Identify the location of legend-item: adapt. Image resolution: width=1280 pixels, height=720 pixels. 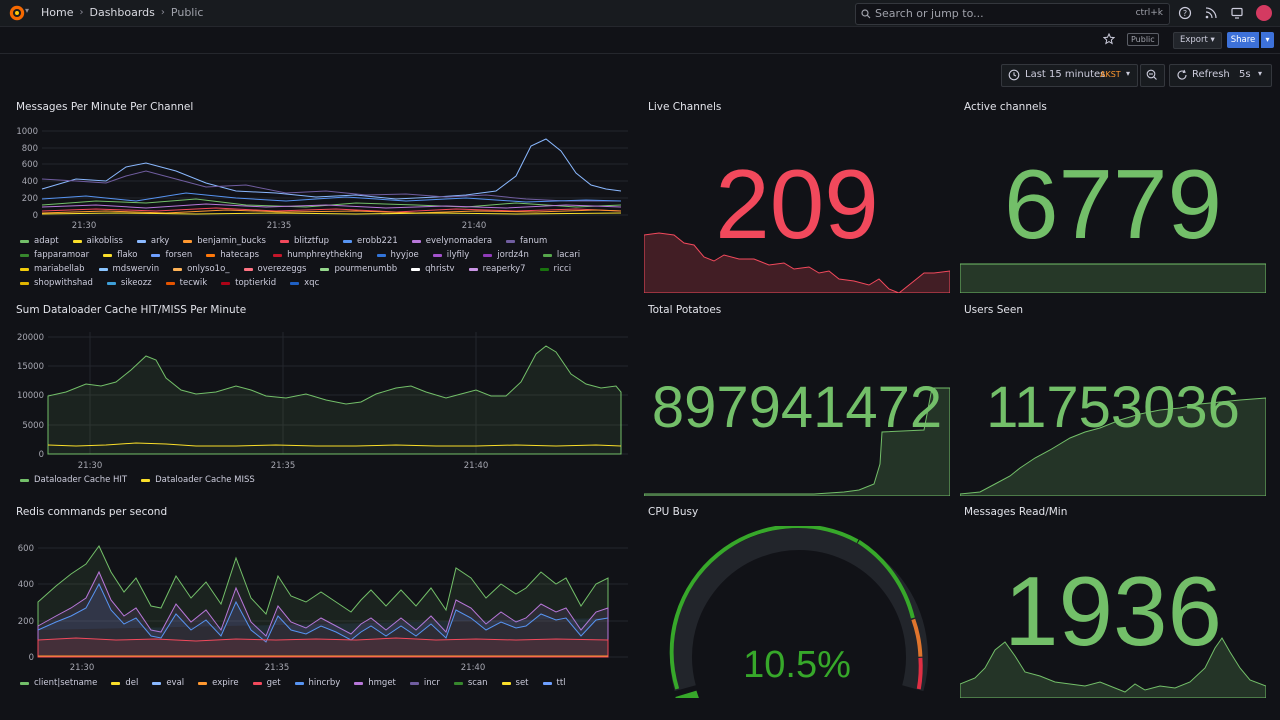
(39, 241).